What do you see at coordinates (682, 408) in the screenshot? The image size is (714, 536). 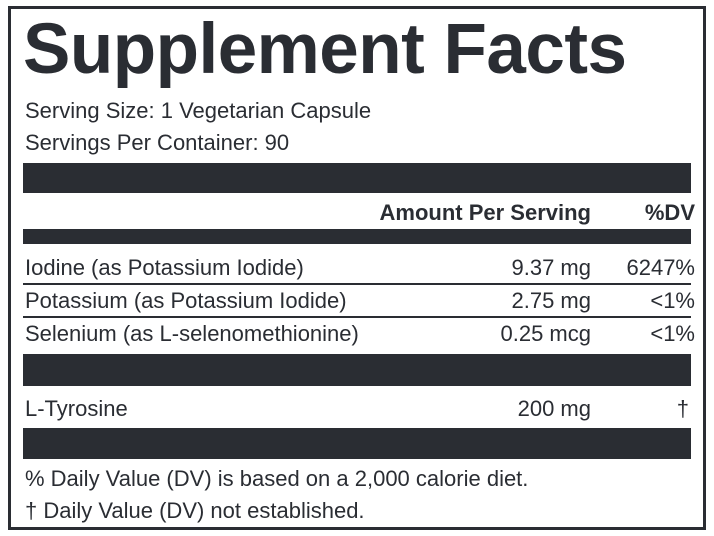 I see `ingredient-dv: †` at bounding box center [682, 408].